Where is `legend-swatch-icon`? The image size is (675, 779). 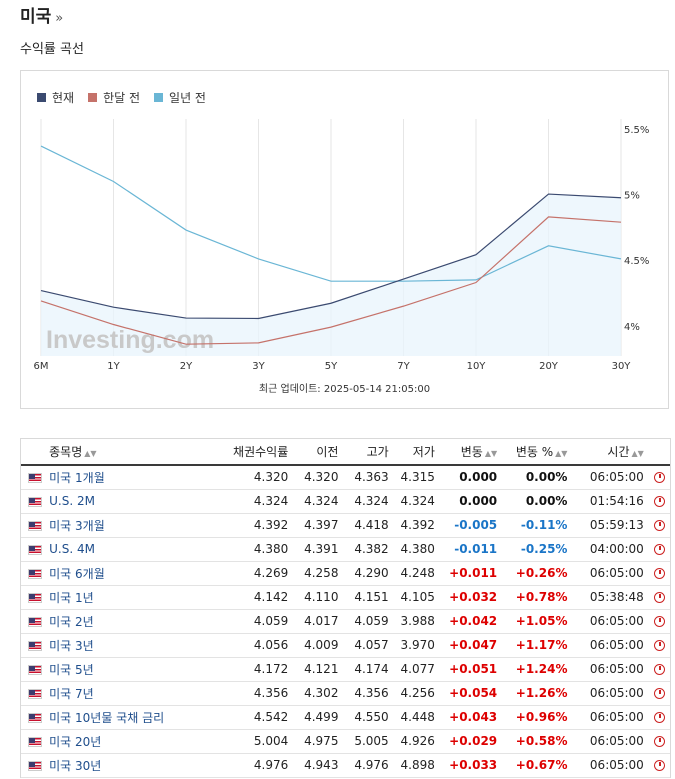 legend-swatch-icon is located at coordinates (159, 97).